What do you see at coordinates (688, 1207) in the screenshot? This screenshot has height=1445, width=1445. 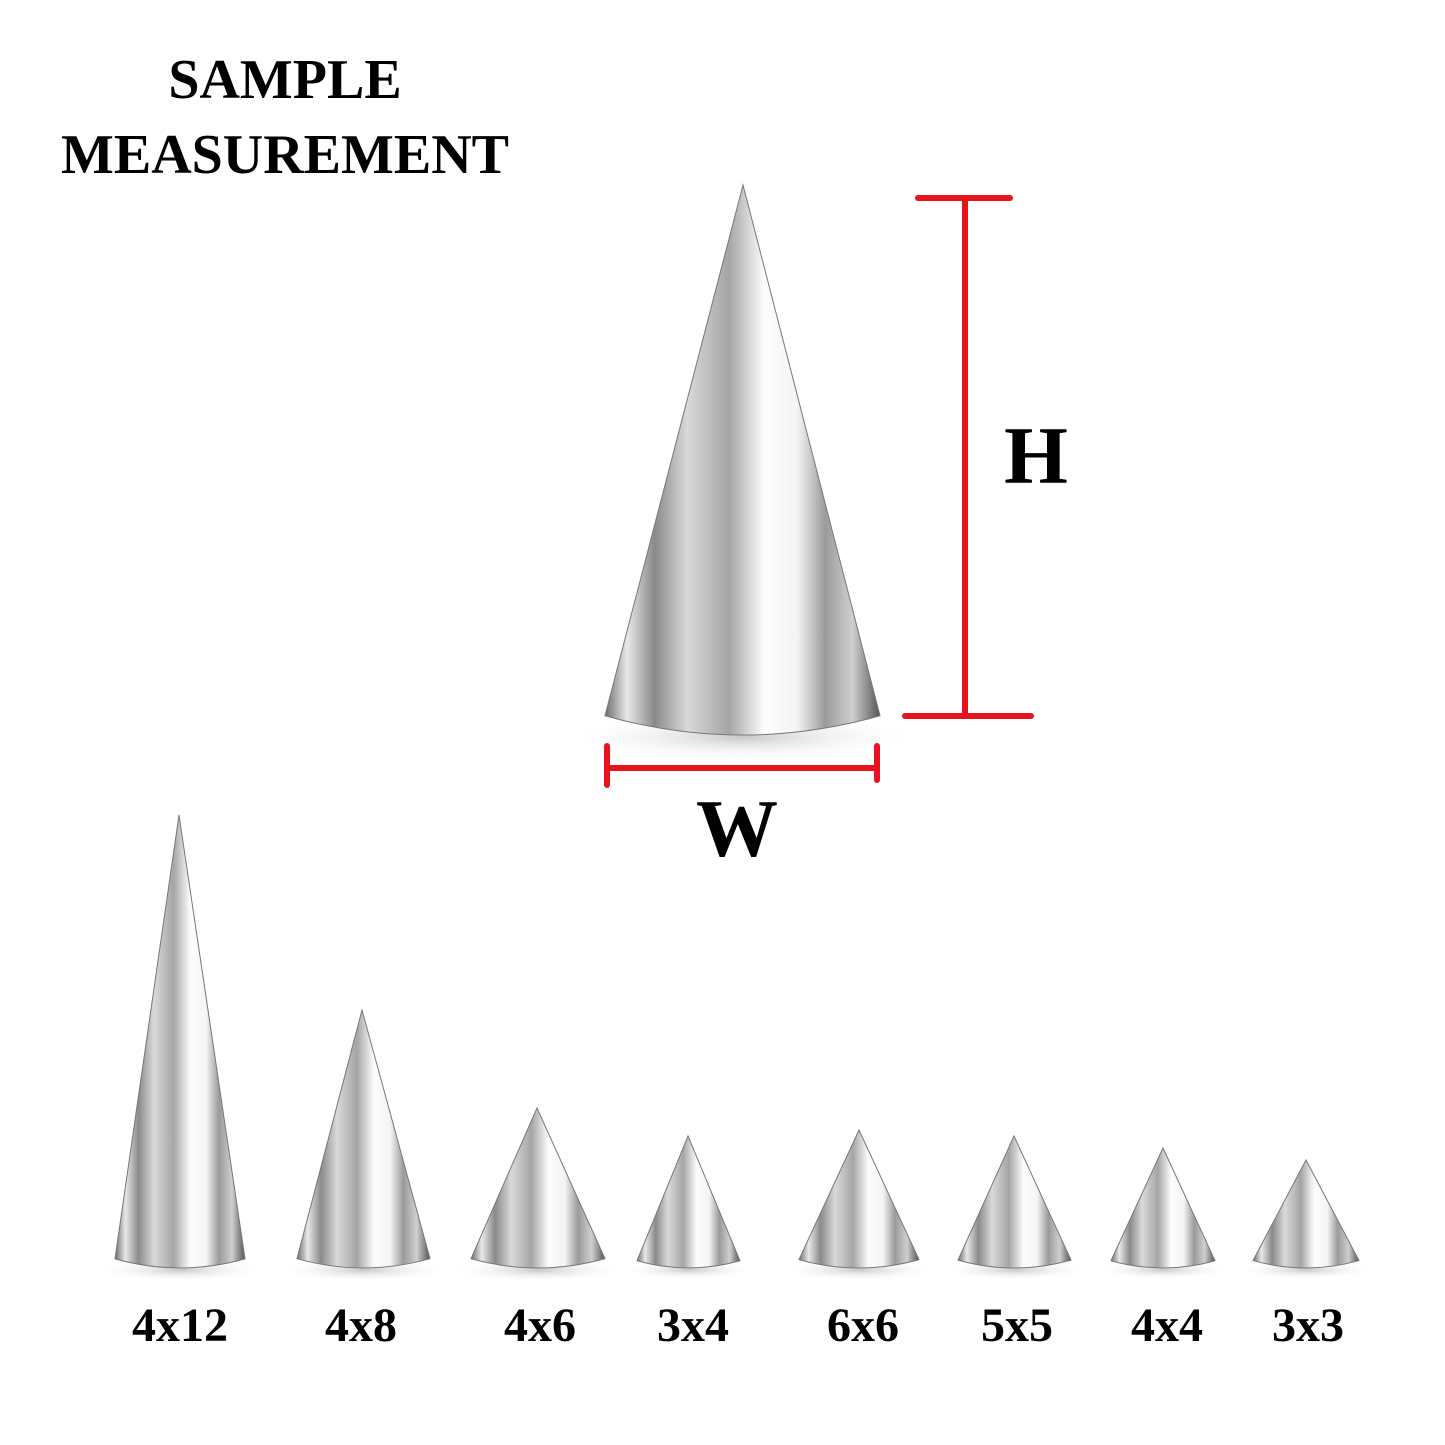 I see `cone-3x4` at bounding box center [688, 1207].